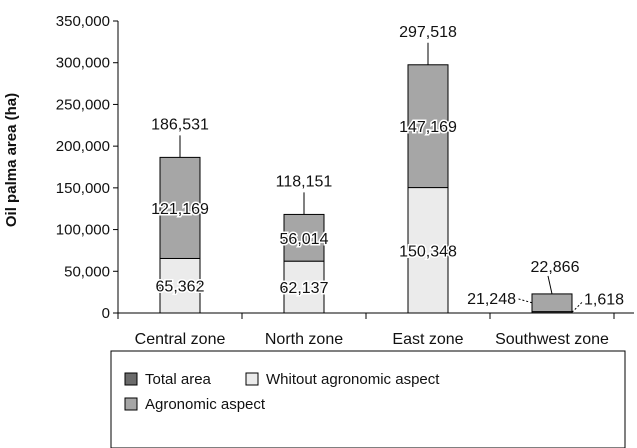  What do you see at coordinates (427, 339) in the screenshot?
I see `category-label: East zone` at bounding box center [427, 339].